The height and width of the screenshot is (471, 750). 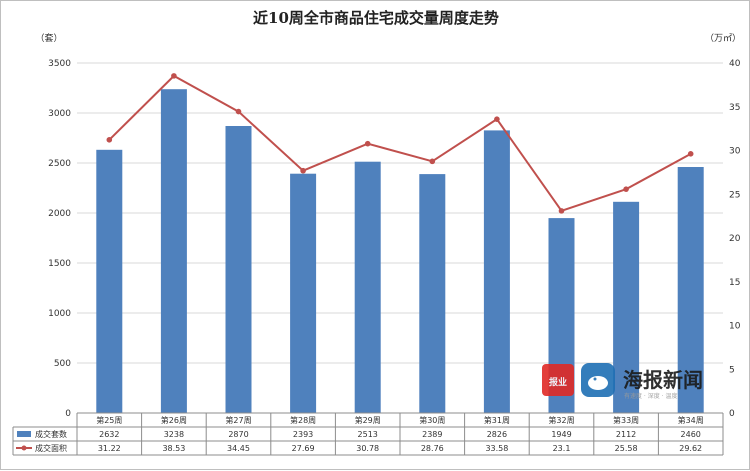 I want to click on right-tick-label: 10, so click(x=735, y=327).